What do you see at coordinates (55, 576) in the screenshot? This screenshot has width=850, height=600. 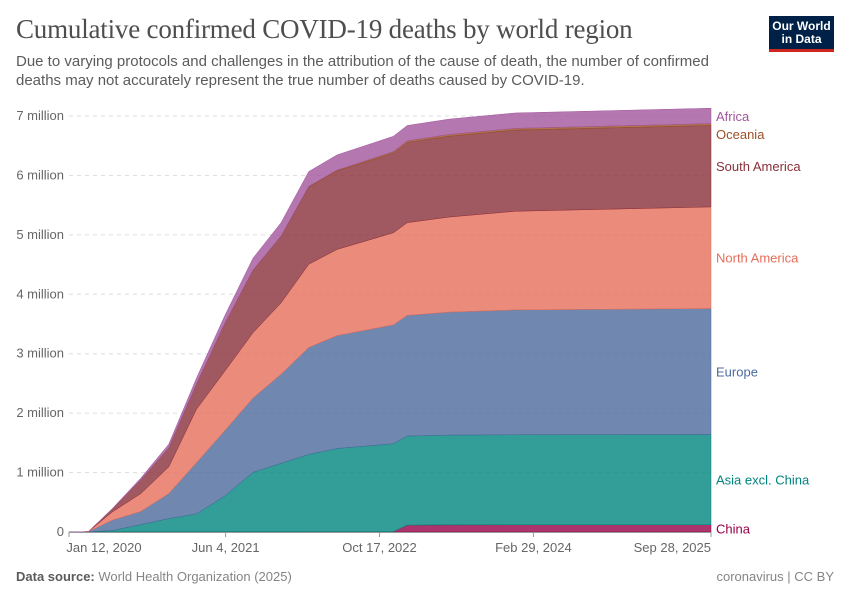 I see `source-label: Data source:` at bounding box center [55, 576].